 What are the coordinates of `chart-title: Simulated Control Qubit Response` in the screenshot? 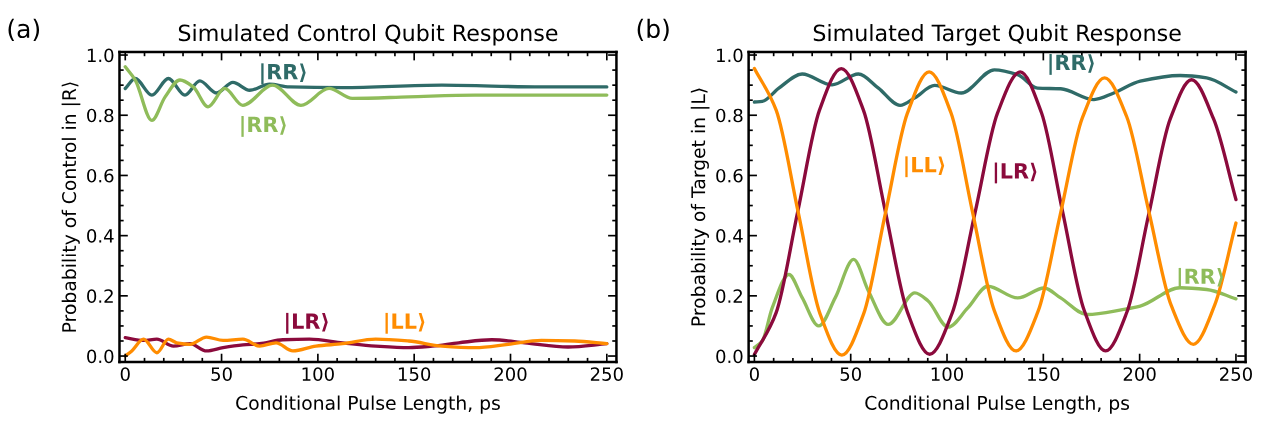 It's located at (368, 35).